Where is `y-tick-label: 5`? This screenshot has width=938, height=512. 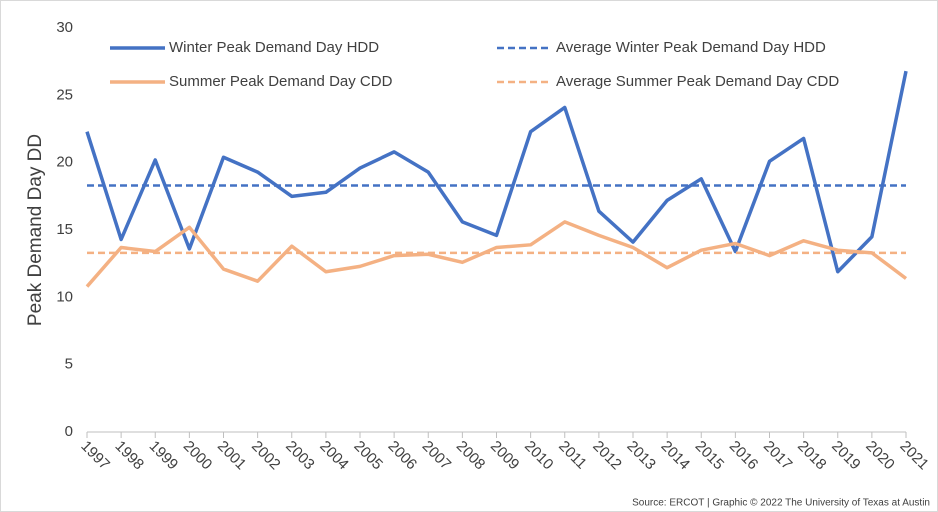 y-tick-label: 5 is located at coordinates (69, 364).